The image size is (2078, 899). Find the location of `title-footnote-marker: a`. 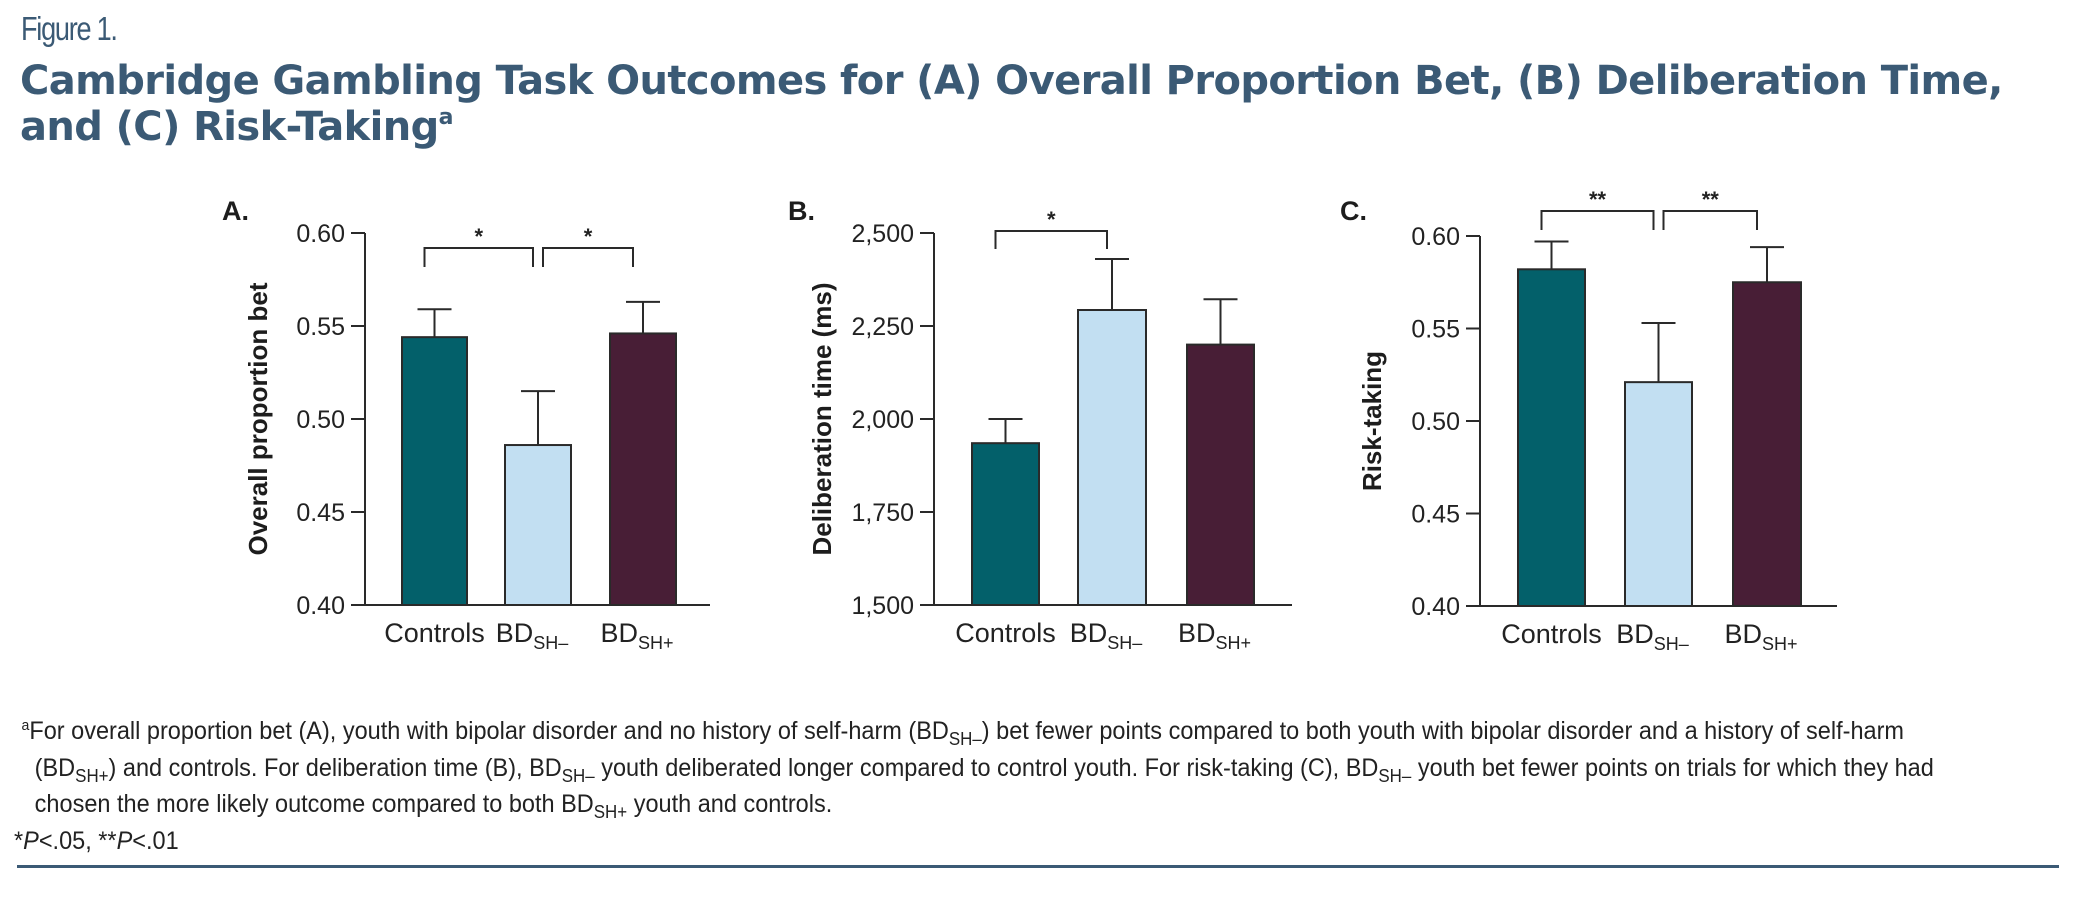

title-footnote-marker: a is located at coordinates (446, 117).